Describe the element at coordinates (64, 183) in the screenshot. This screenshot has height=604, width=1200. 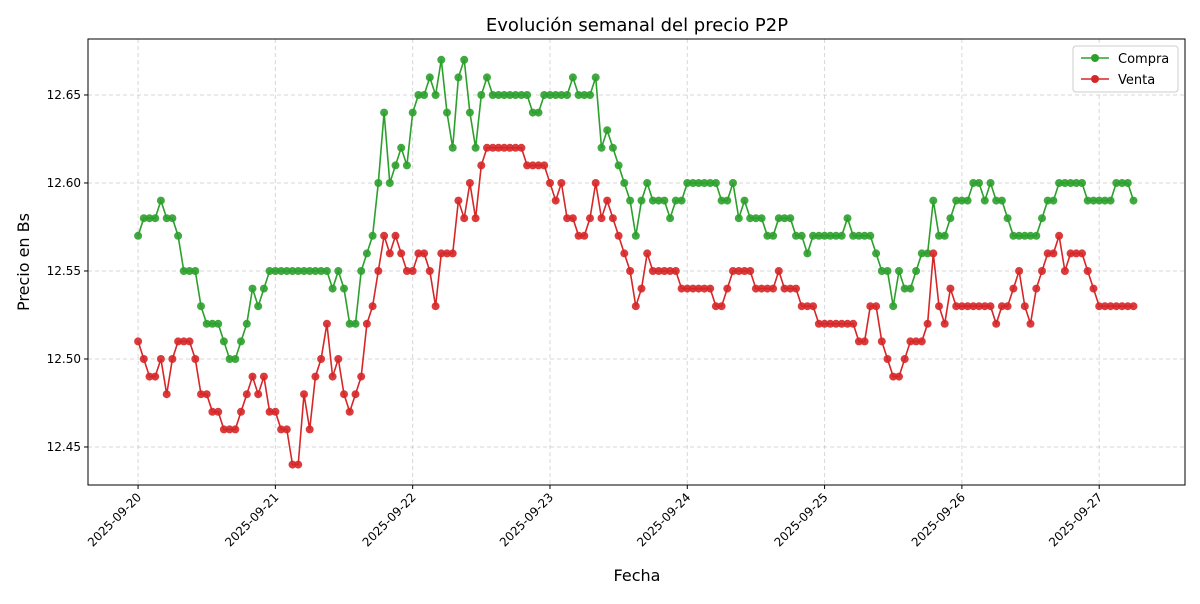
I see `y-tick-label: 12.60` at that location.